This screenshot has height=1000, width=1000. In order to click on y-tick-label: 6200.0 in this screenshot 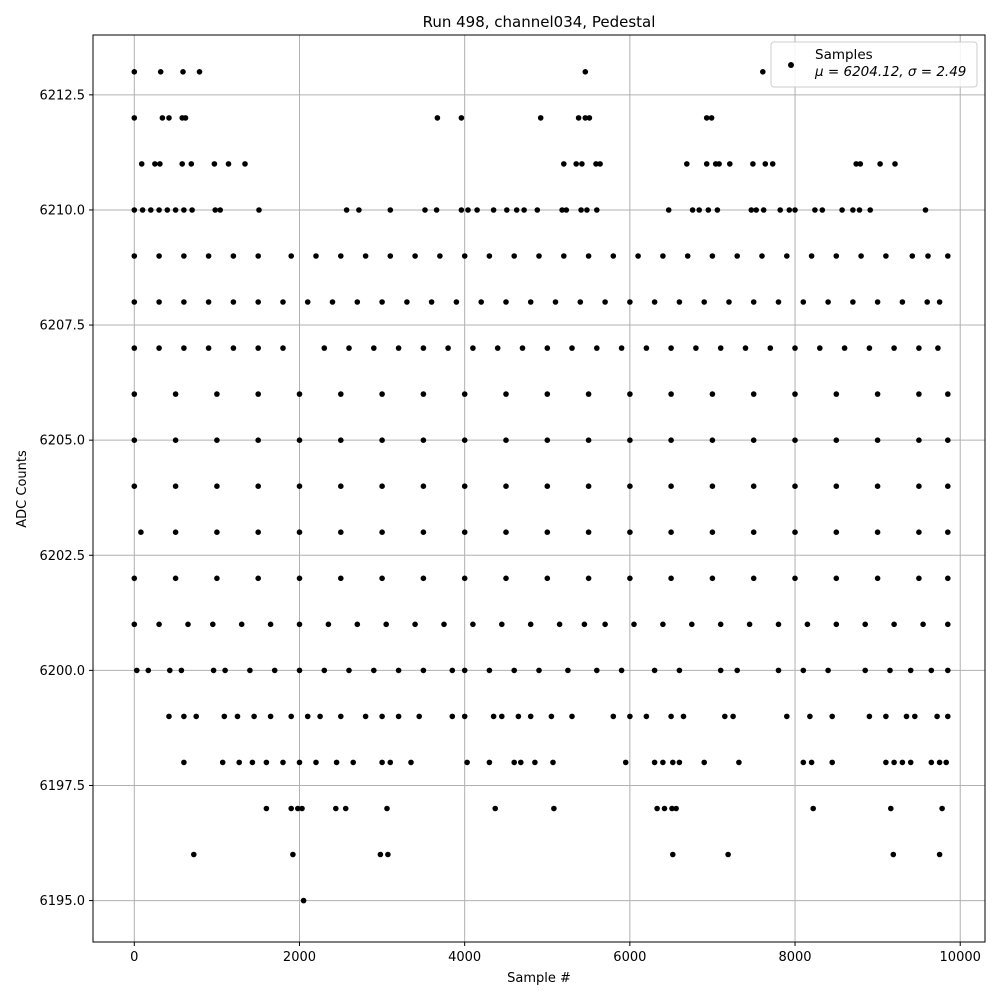, I will do `click(63, 671)`.